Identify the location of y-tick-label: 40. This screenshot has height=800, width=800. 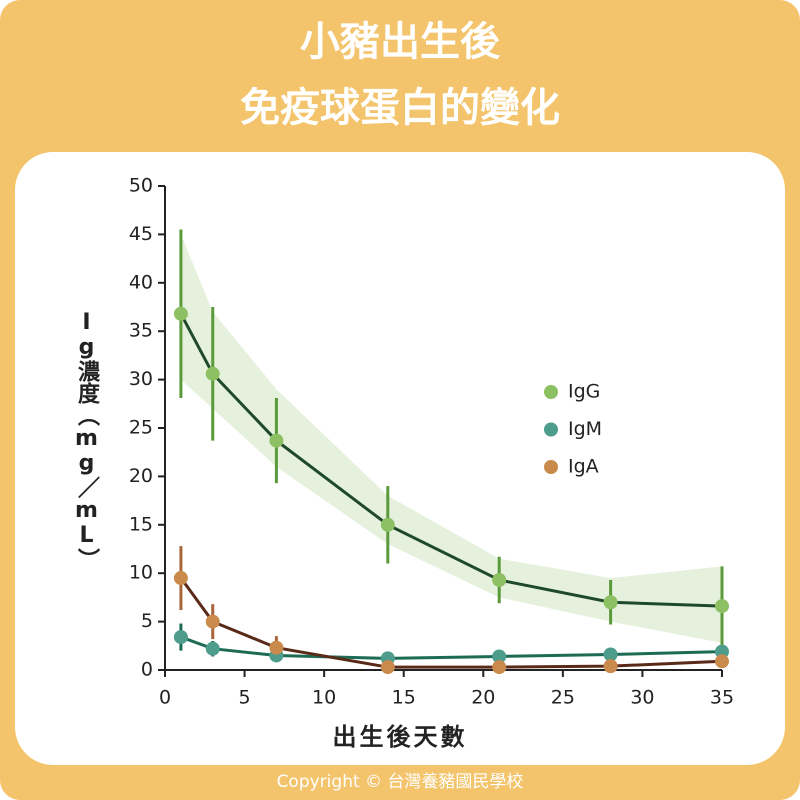
(141, 282).